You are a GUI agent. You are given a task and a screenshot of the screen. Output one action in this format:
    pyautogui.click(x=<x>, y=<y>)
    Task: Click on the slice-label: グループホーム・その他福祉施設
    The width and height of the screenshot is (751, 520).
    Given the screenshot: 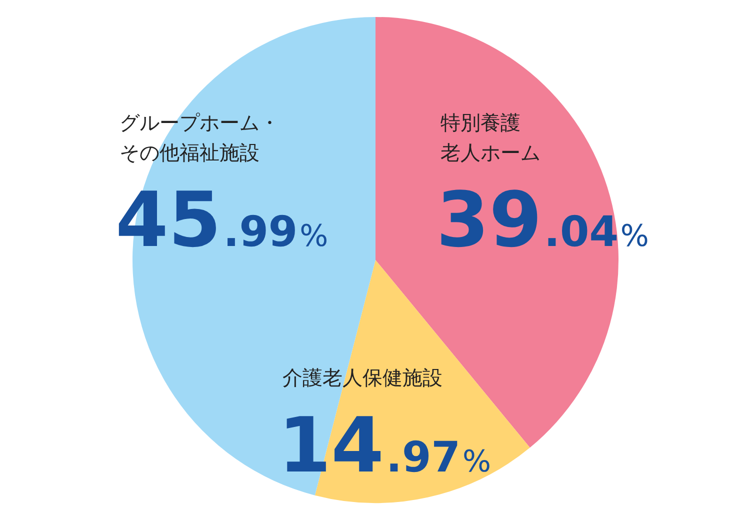 What is the action you would take?
    pyautogui.click(x=199, y=137)
    